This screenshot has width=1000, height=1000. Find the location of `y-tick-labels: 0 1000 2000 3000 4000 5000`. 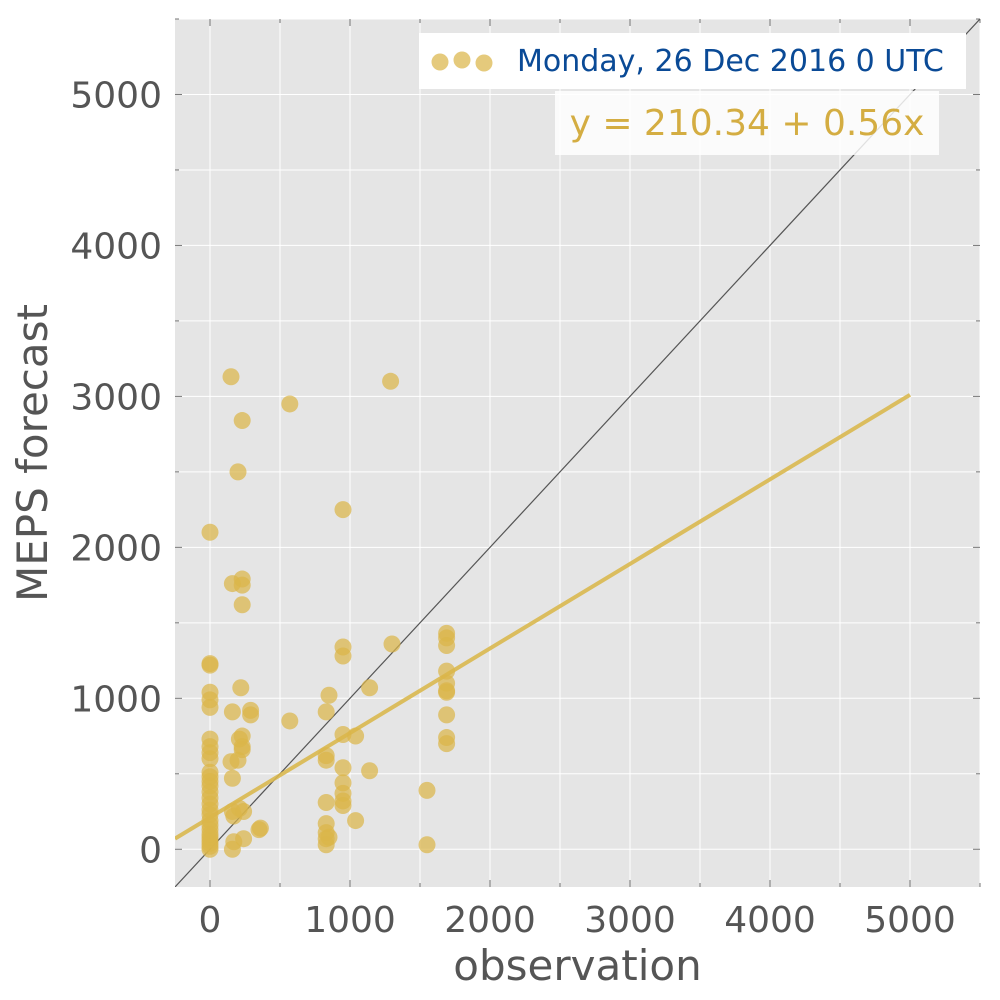

y-tick-labels: 0 1000 2000 3000 4000 5000 is located at coordinates (116, 473).